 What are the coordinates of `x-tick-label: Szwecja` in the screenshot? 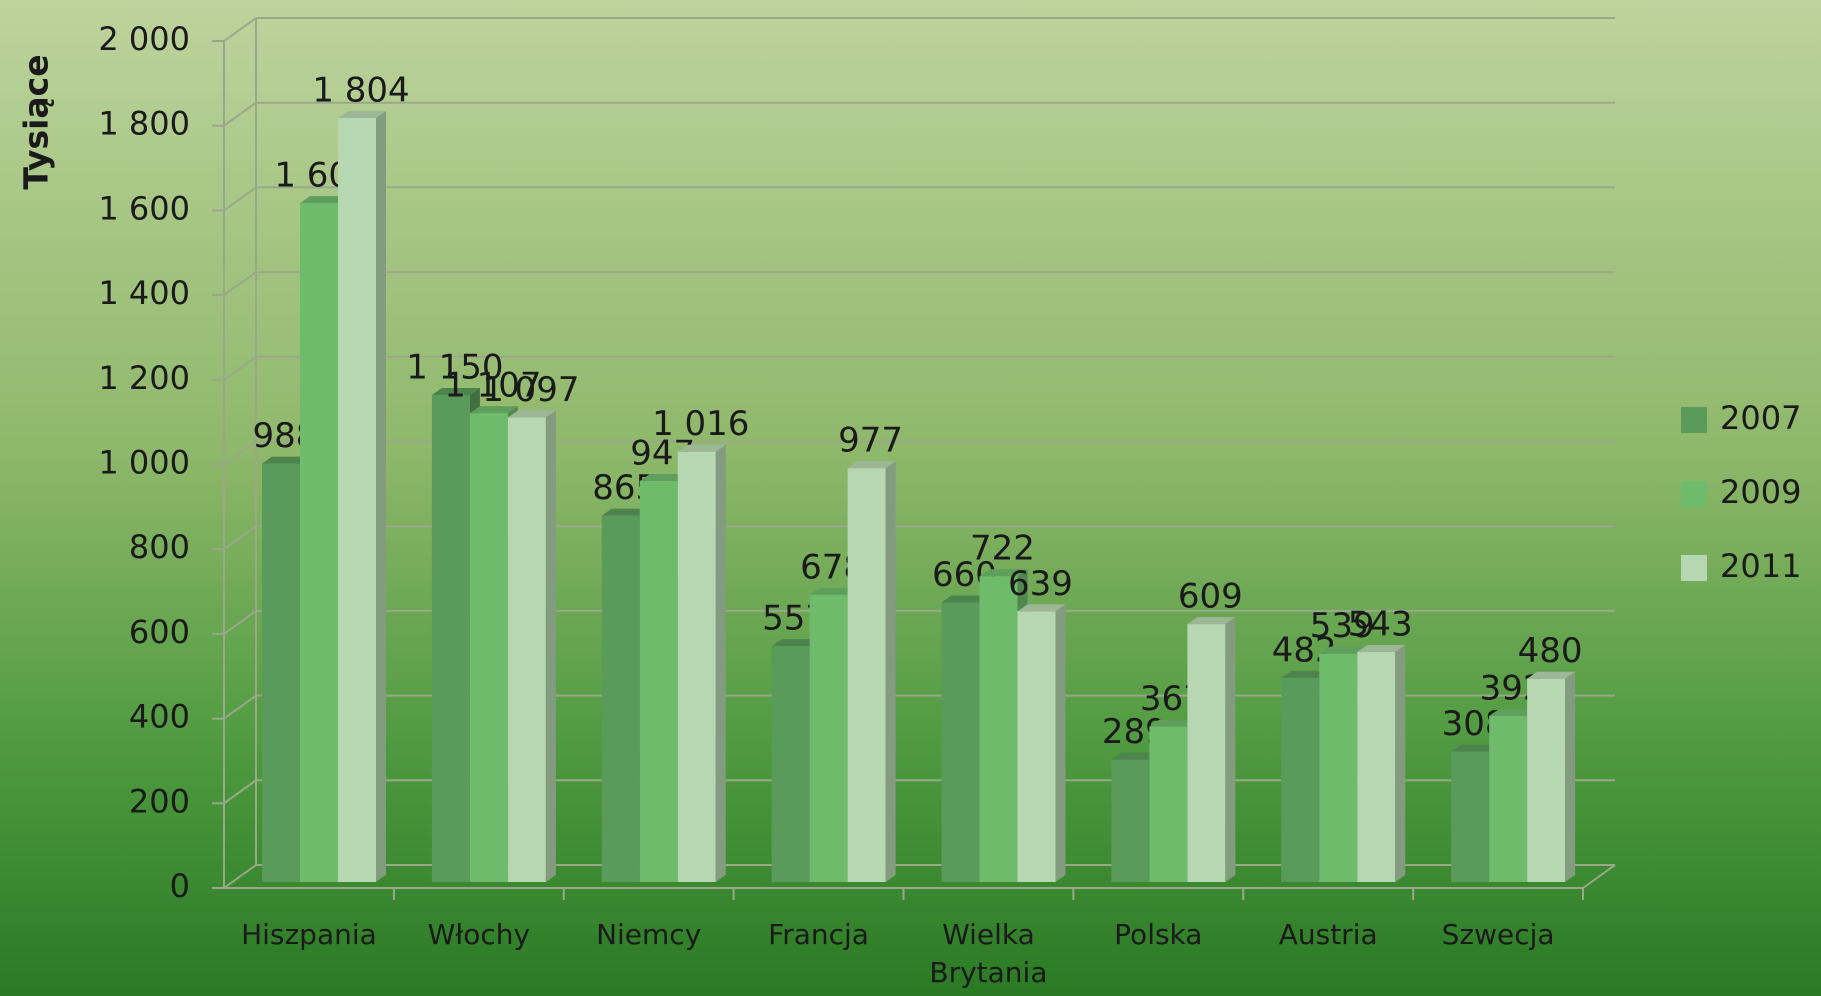 It's located at (1498, 934).